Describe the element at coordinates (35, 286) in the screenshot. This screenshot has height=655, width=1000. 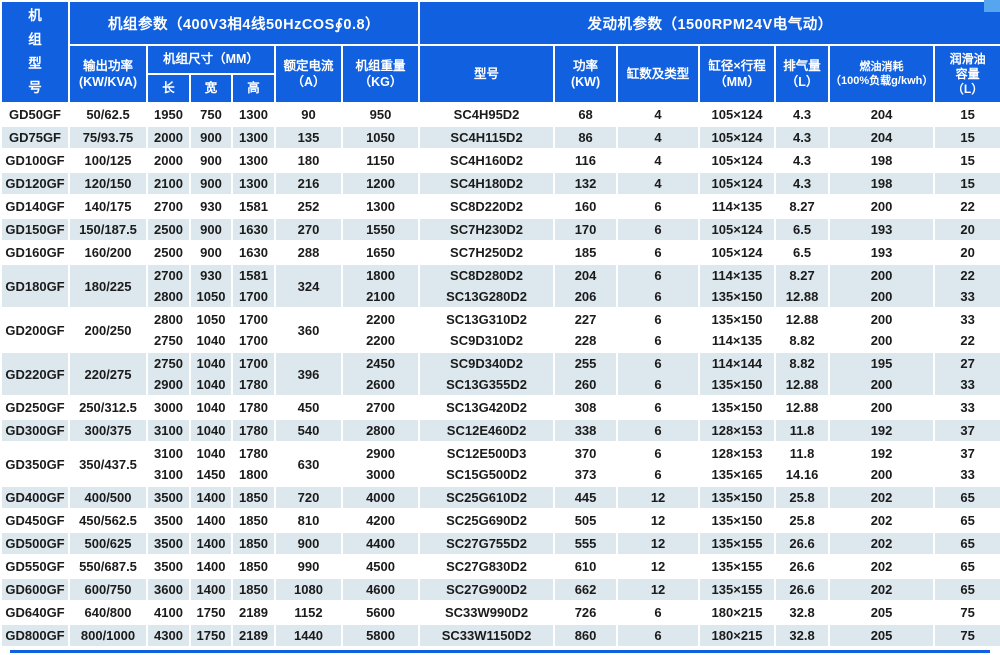
I see `cell-unit-model: GD180GF` at that location.